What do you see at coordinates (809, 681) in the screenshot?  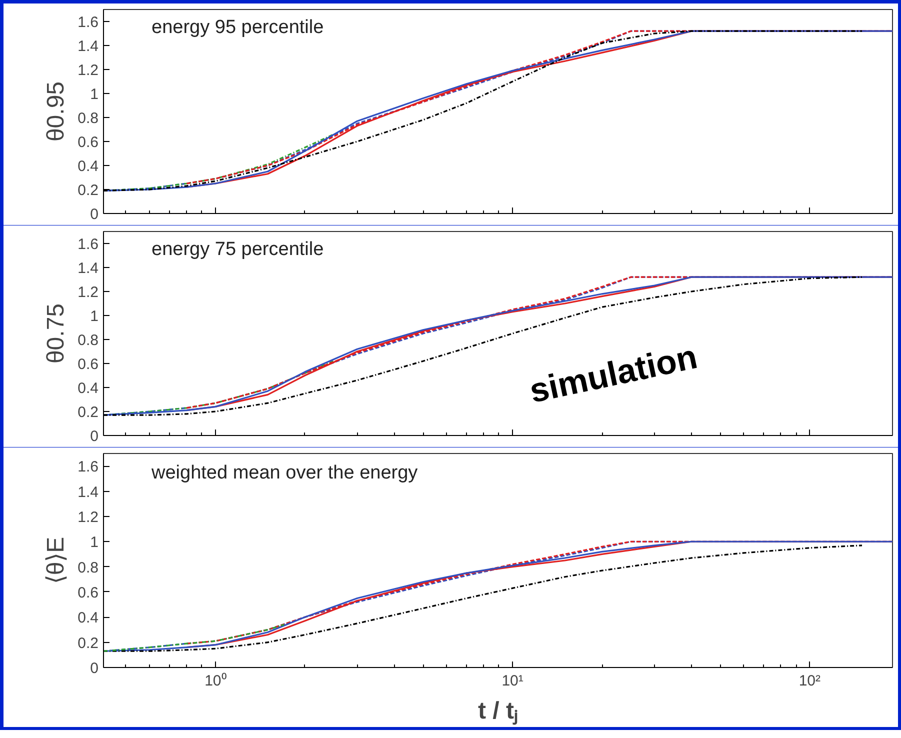 I see `x-tick-label: 10²` at bounding box center [809, 681].